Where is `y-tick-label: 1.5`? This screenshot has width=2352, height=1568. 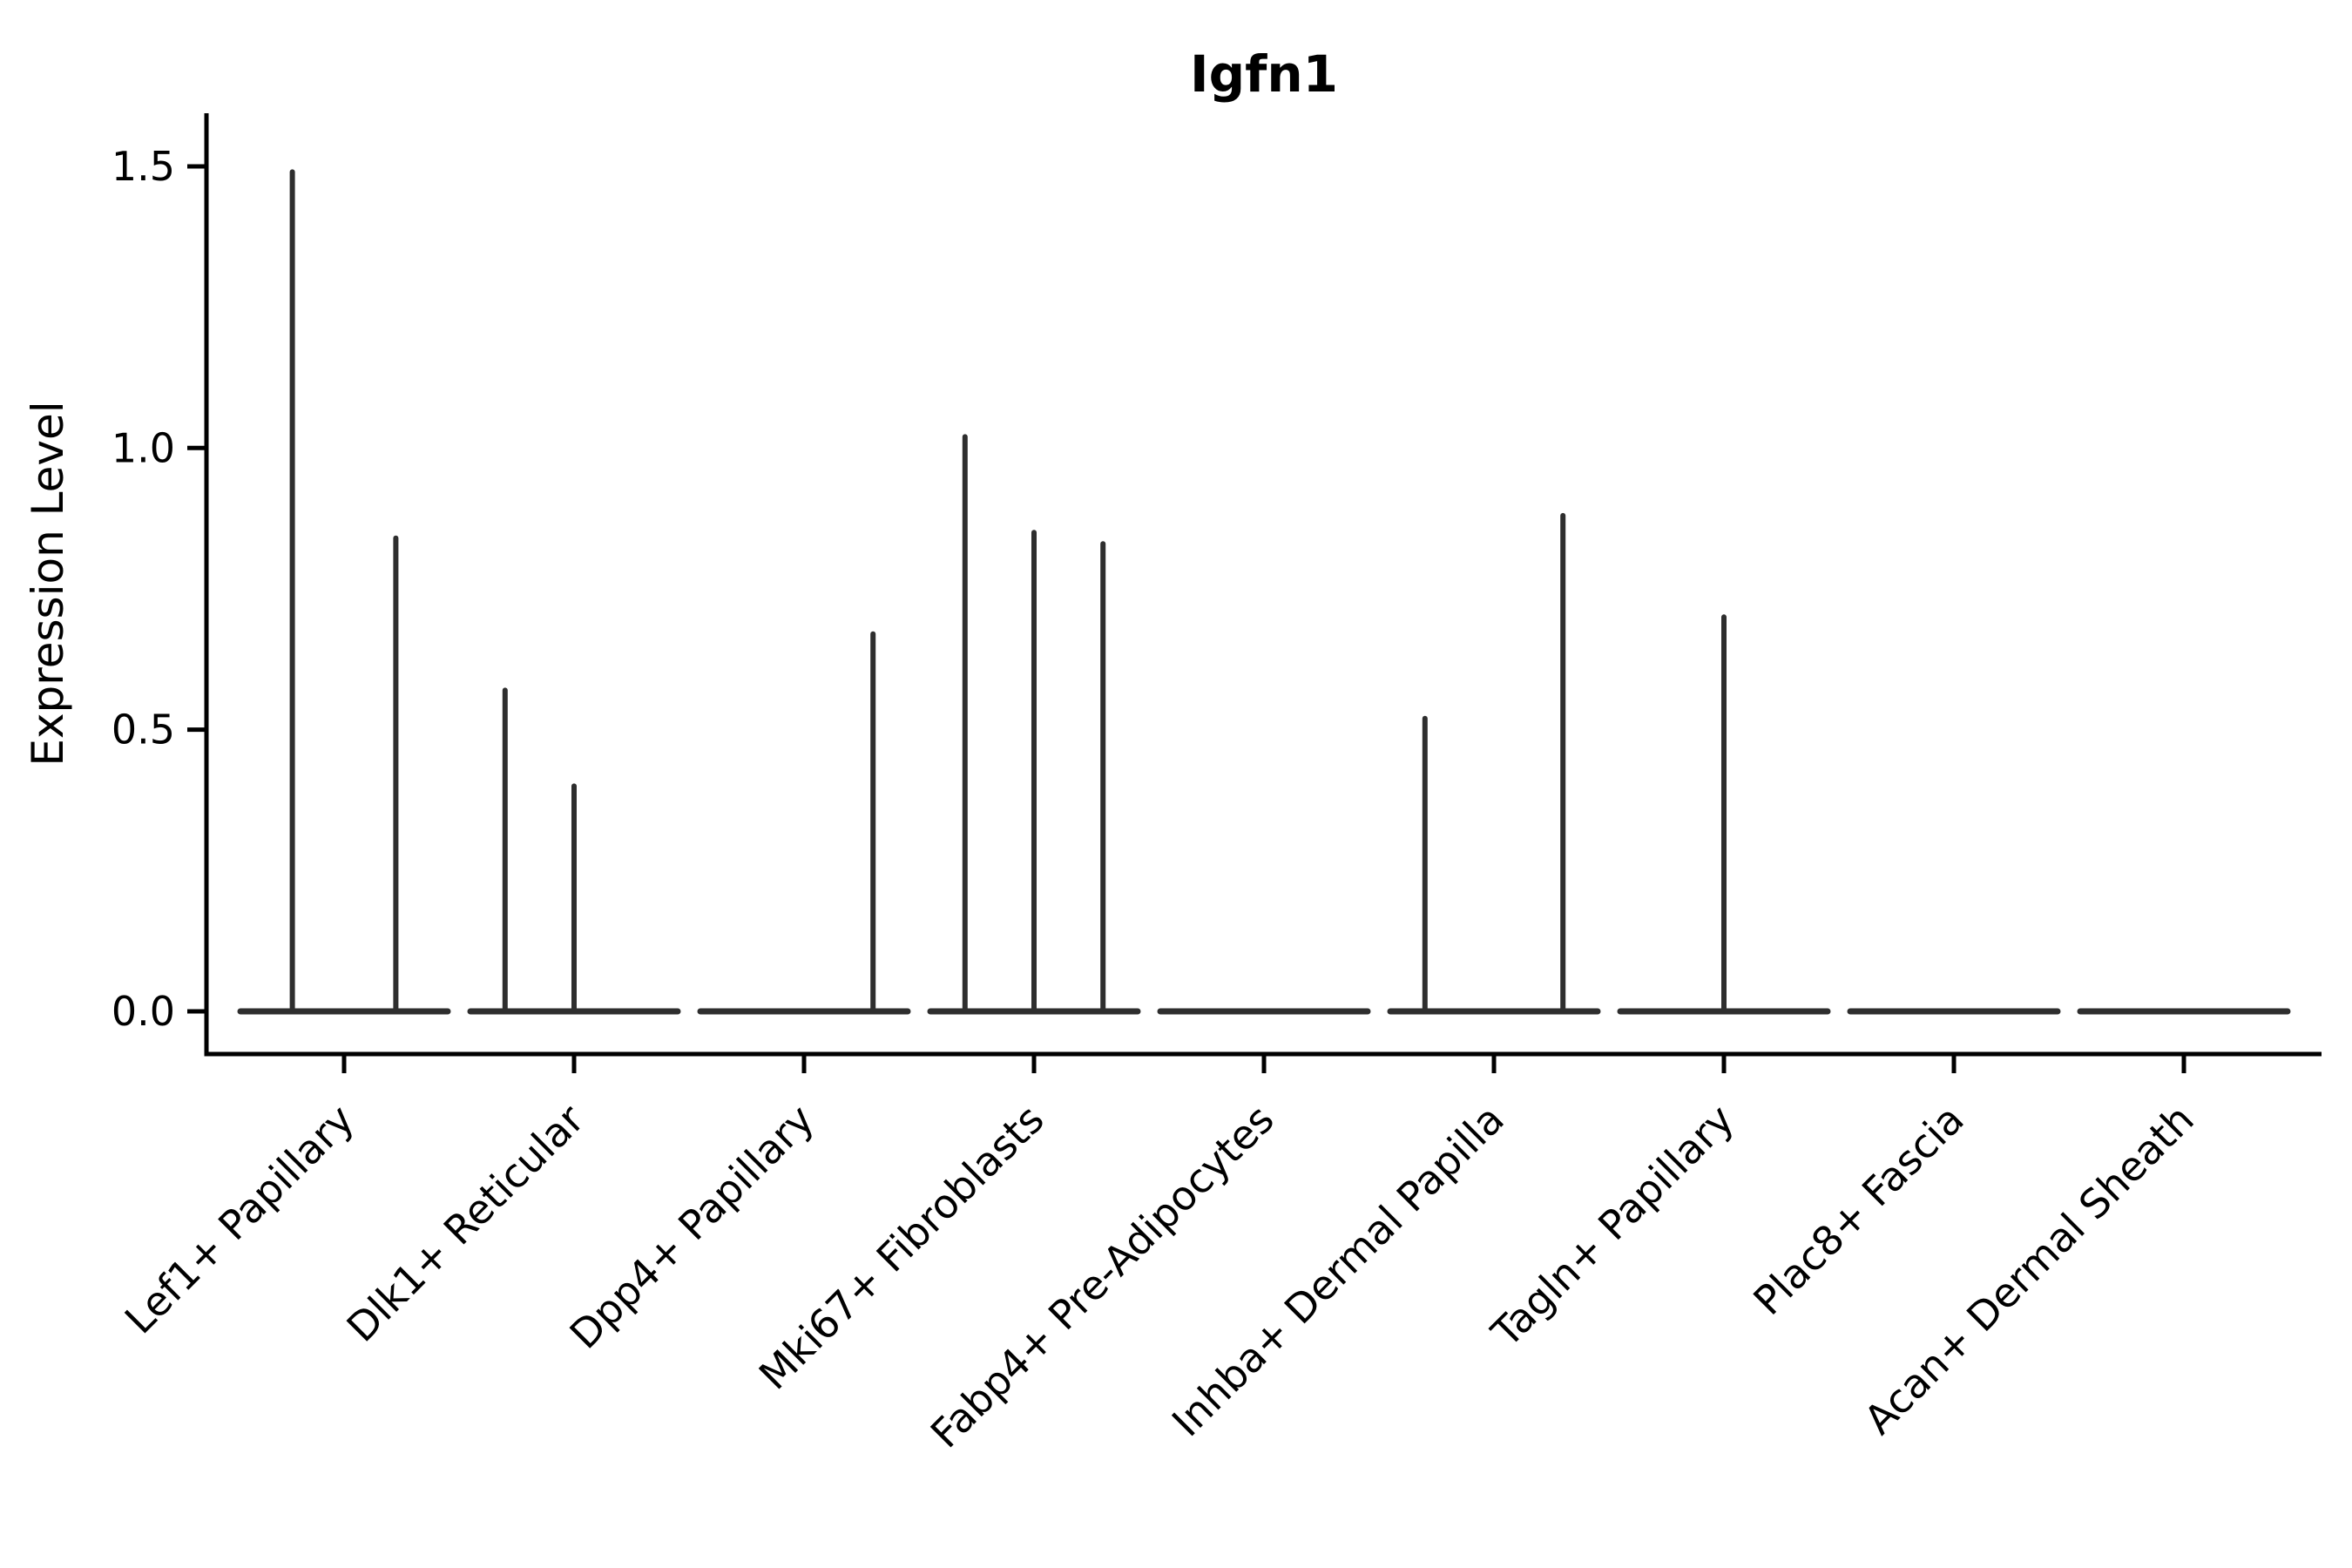 y-tick-label: 1.5 is located at coordinates (143, 166).